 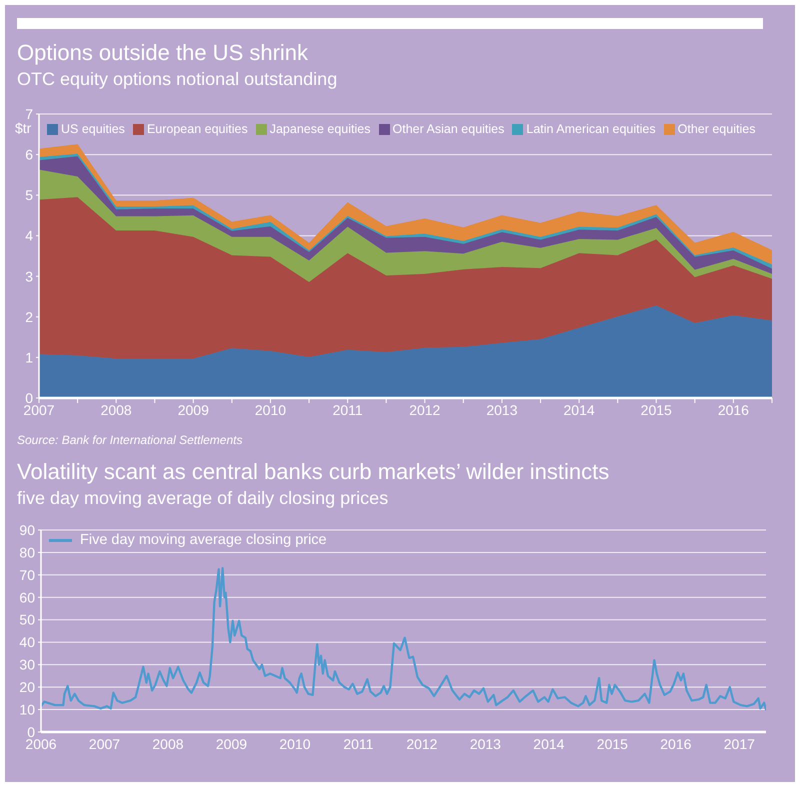 What do you see at coordinates (29, 195) in the screenshot?
I see `y-tick-label: 5` at bounding box center [29, 195].